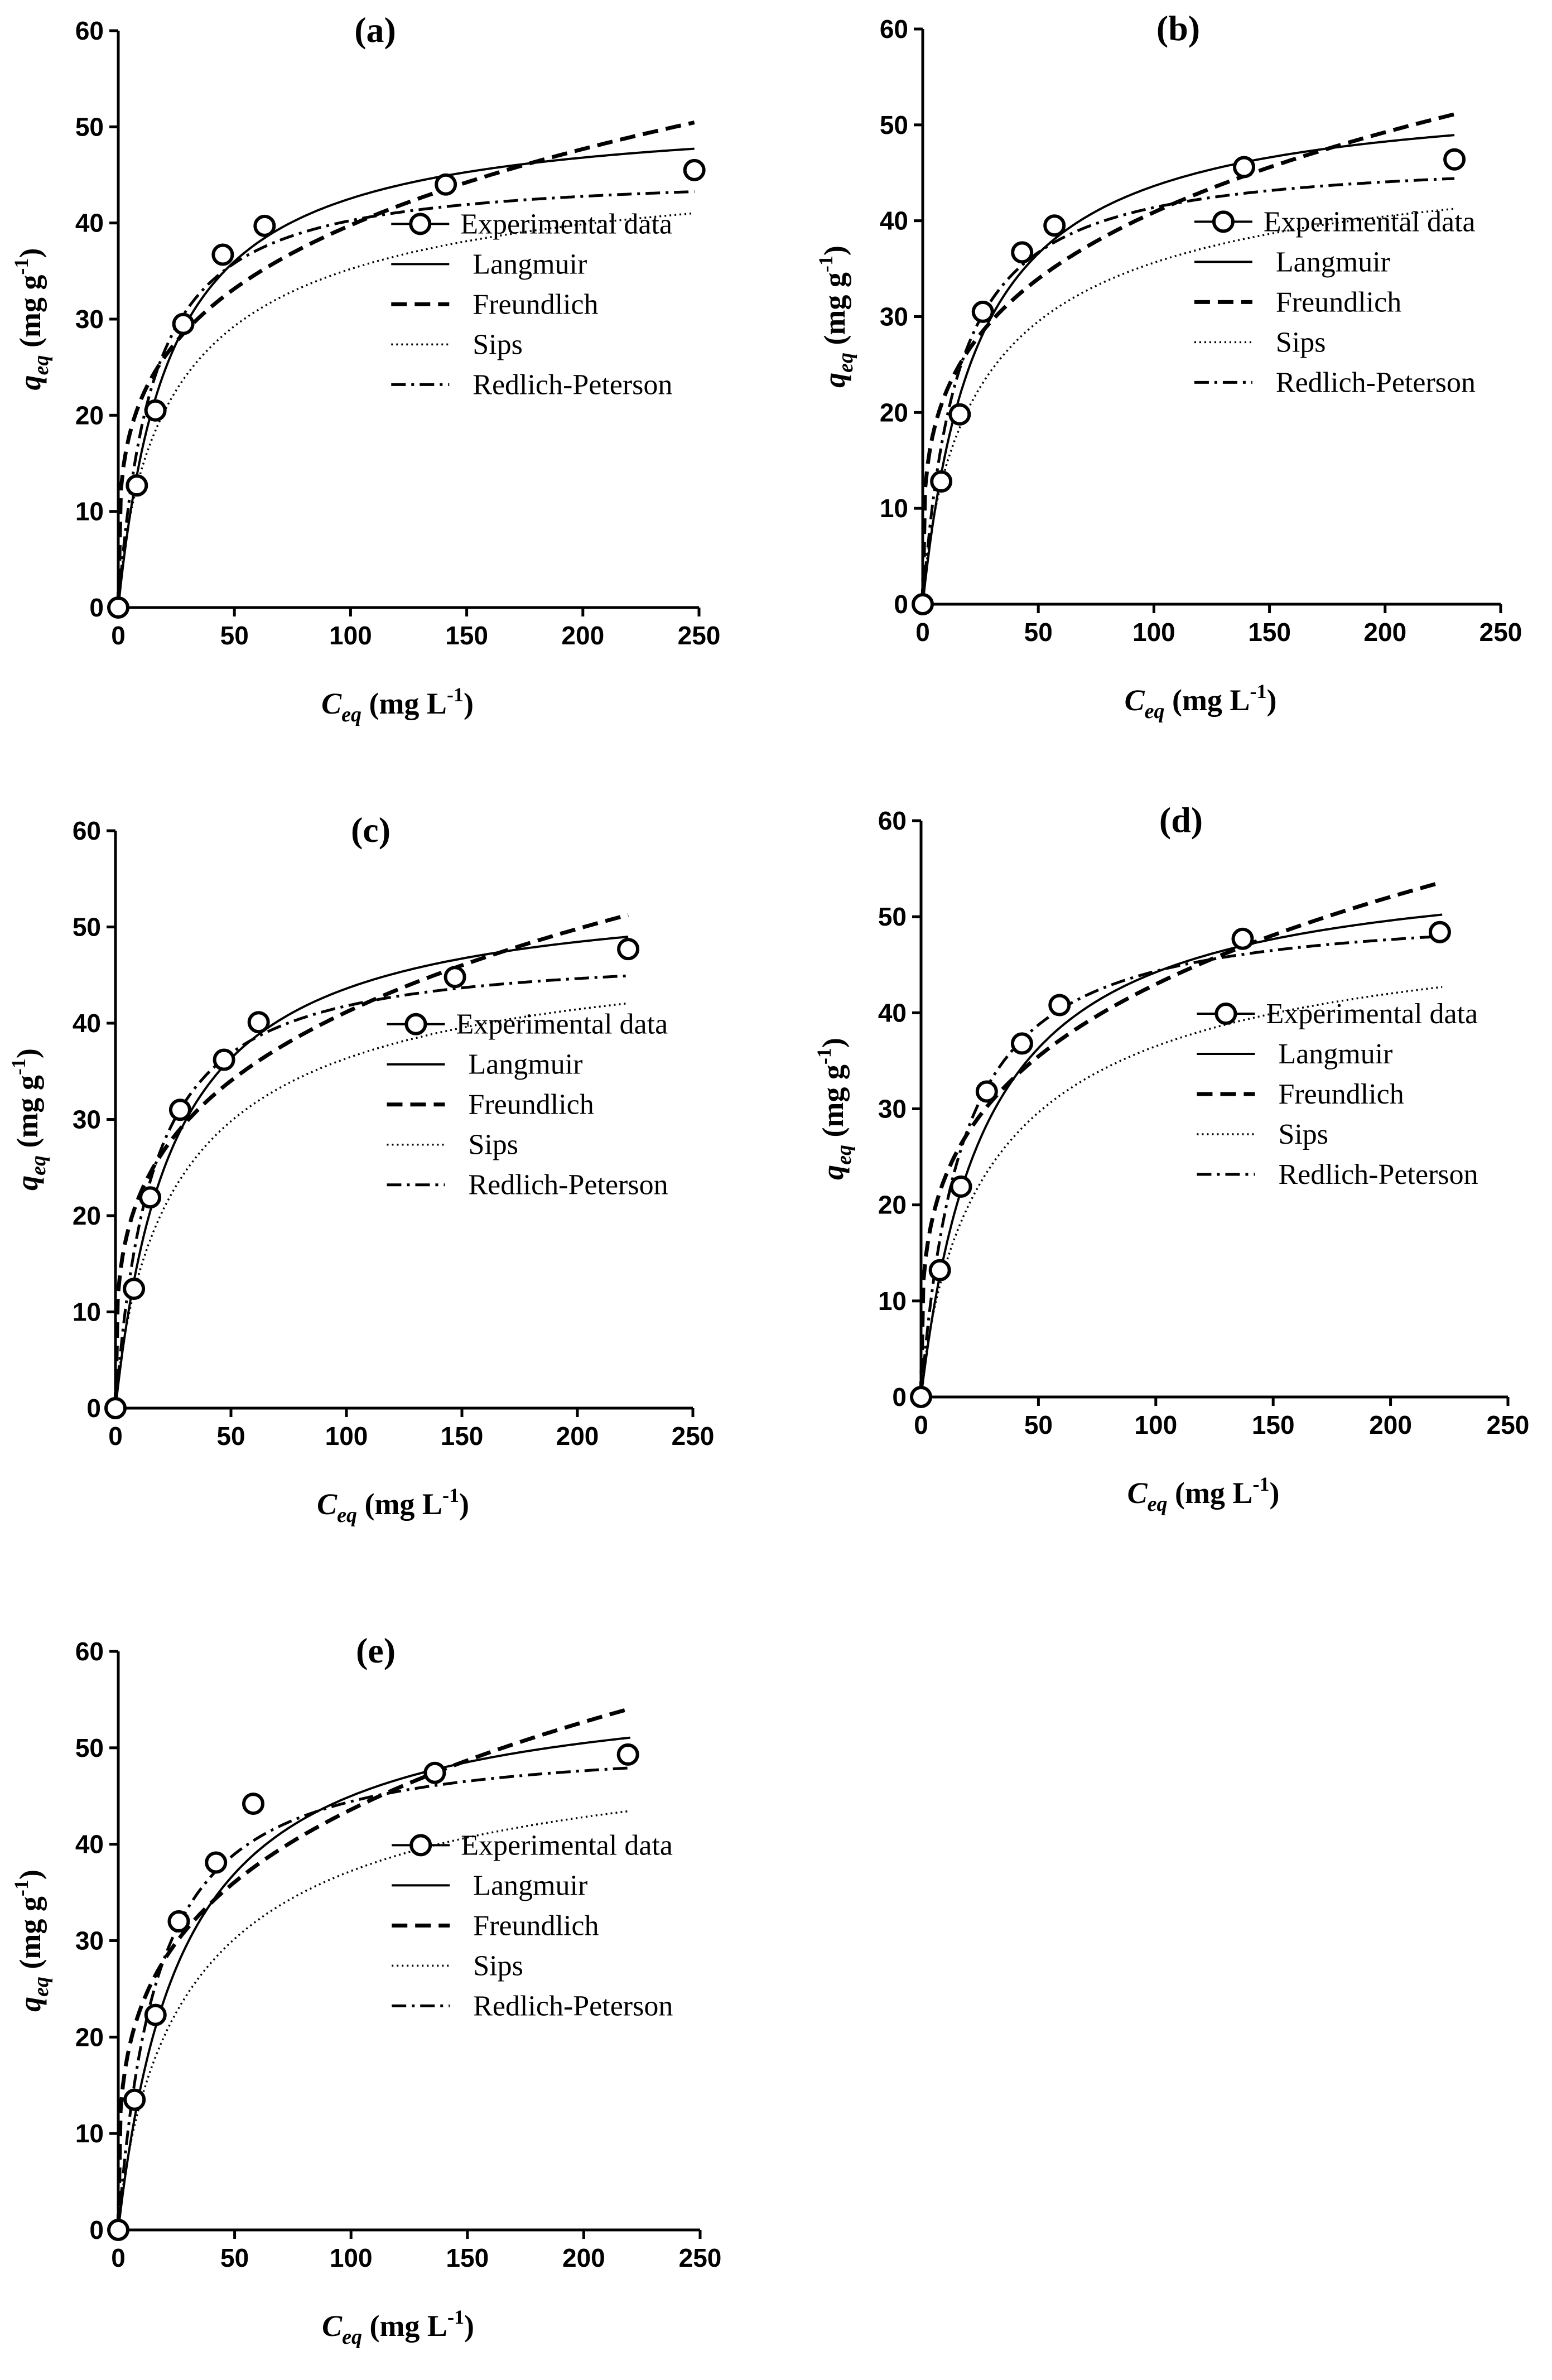  Describe the element at coordinates (376, 1650) in the screenshot. I see `panel-label: (e)` at that location.